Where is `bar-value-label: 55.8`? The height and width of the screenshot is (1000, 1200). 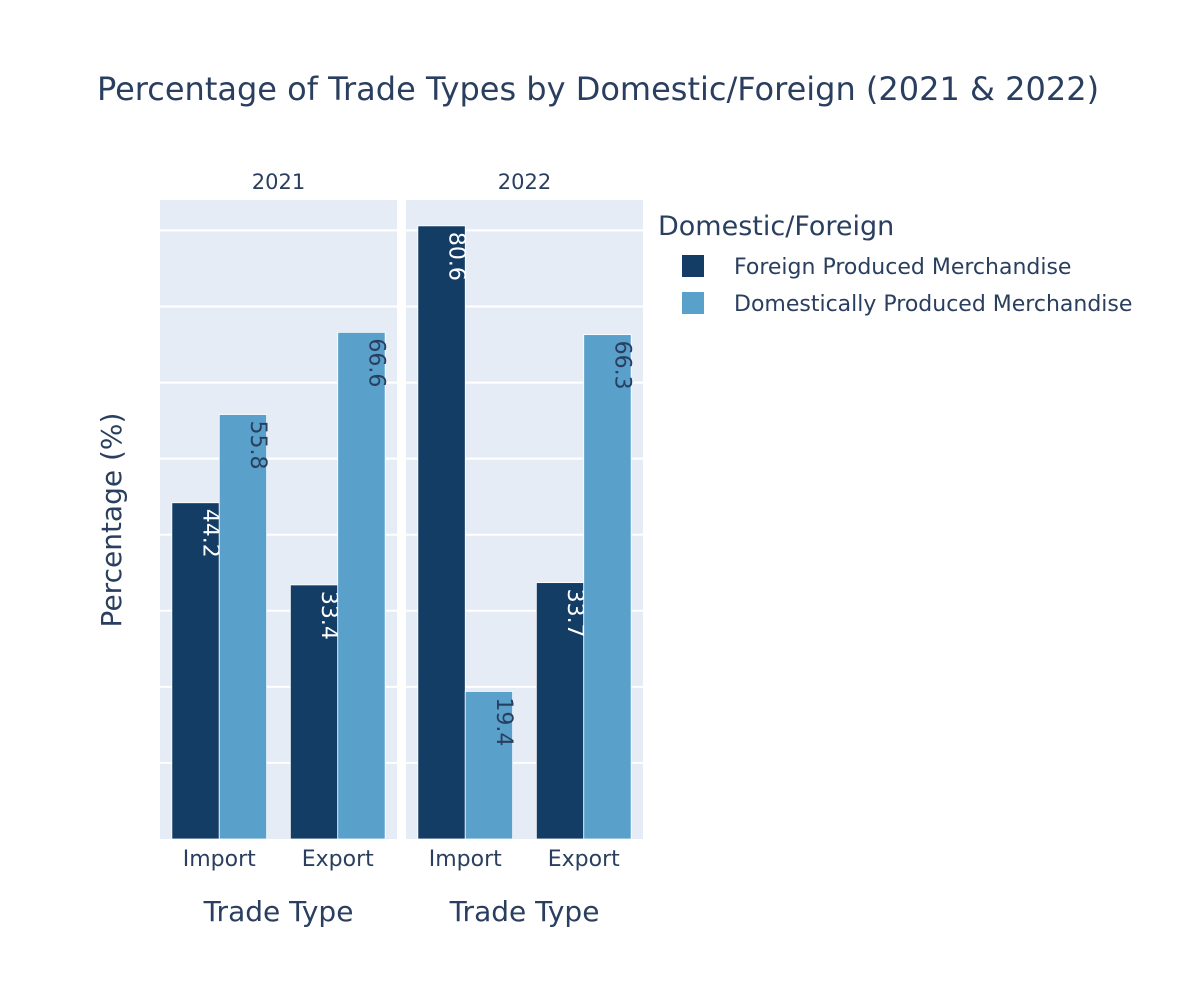
bar-value-label: 55.8 is located at coordinates (257, 445).